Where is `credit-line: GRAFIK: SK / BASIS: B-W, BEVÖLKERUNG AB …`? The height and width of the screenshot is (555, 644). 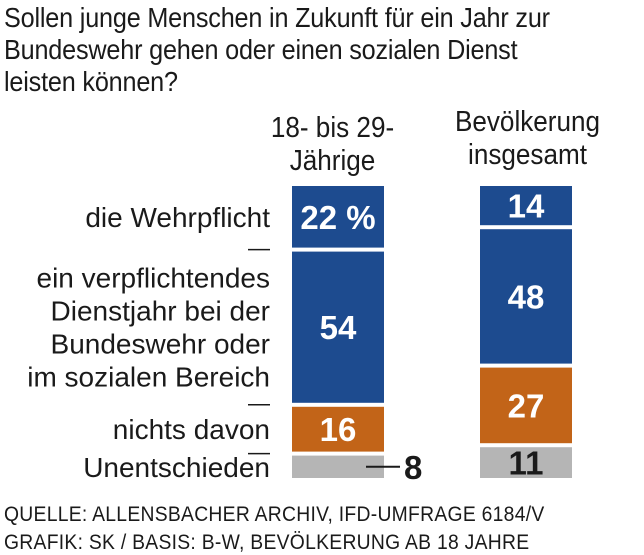 credit-line: GRAFIK: SK / BASIS: B-W, BEVÖLKERUNG AB … is located at coordinates (267, 542).